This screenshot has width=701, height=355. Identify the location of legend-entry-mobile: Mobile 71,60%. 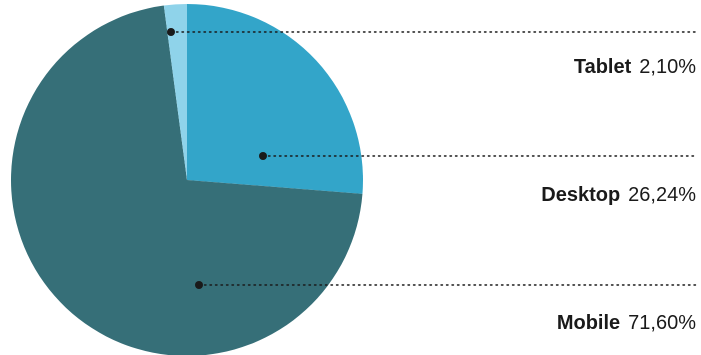
(626, 323).